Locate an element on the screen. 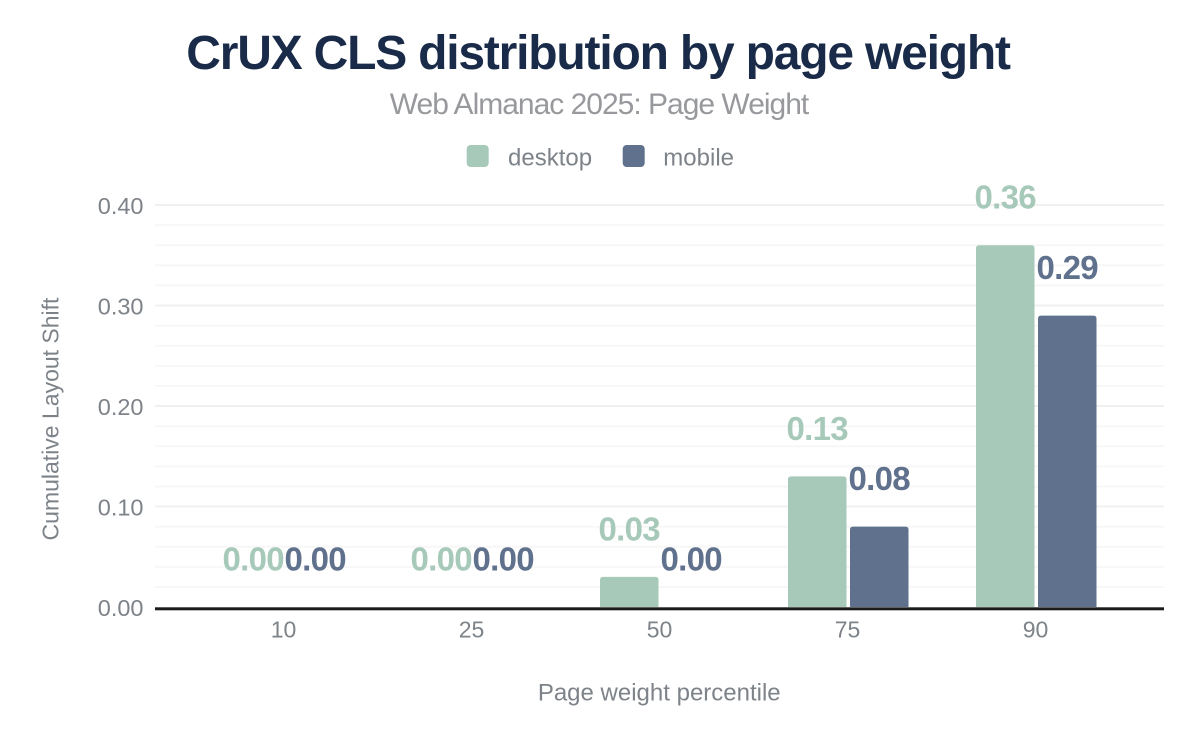  svg-text: 10 is located at coordinates (284, 630).